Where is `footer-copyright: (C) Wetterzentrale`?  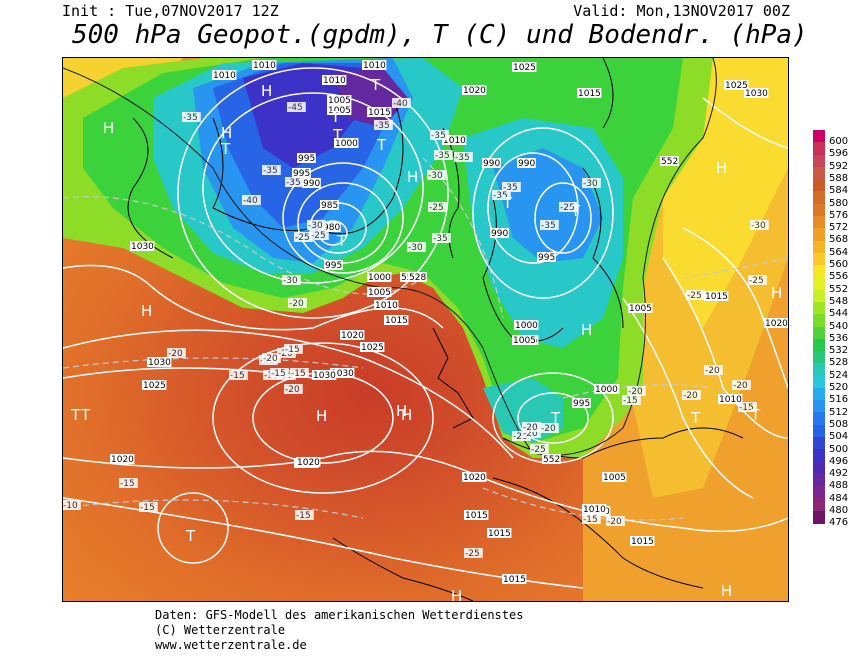 footer-copyright: (C) Wetterzentrale is located at coordinates (220, 630).